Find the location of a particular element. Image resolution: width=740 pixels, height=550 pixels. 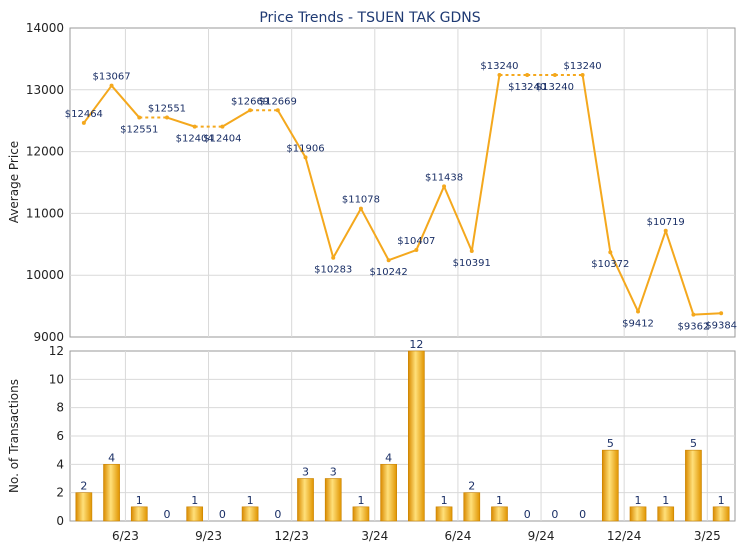

x-tick-label: 12/23 is located at coordinates (291, 536).